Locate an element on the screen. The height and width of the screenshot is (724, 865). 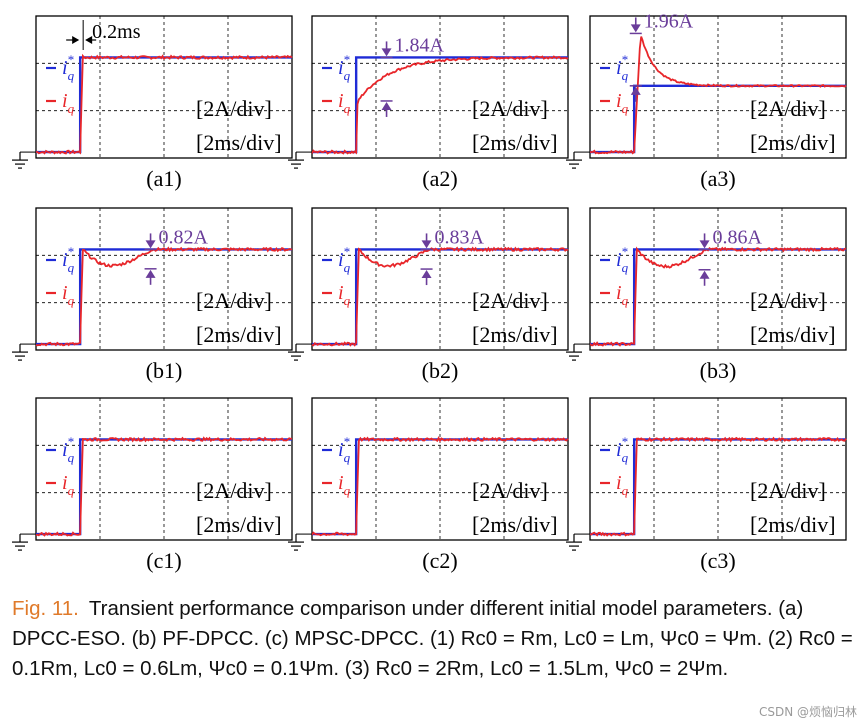
chart-a3: iq* iq [2A/div] [2ms/div] (a3) 1.96A is located at coordinates (706, 100).